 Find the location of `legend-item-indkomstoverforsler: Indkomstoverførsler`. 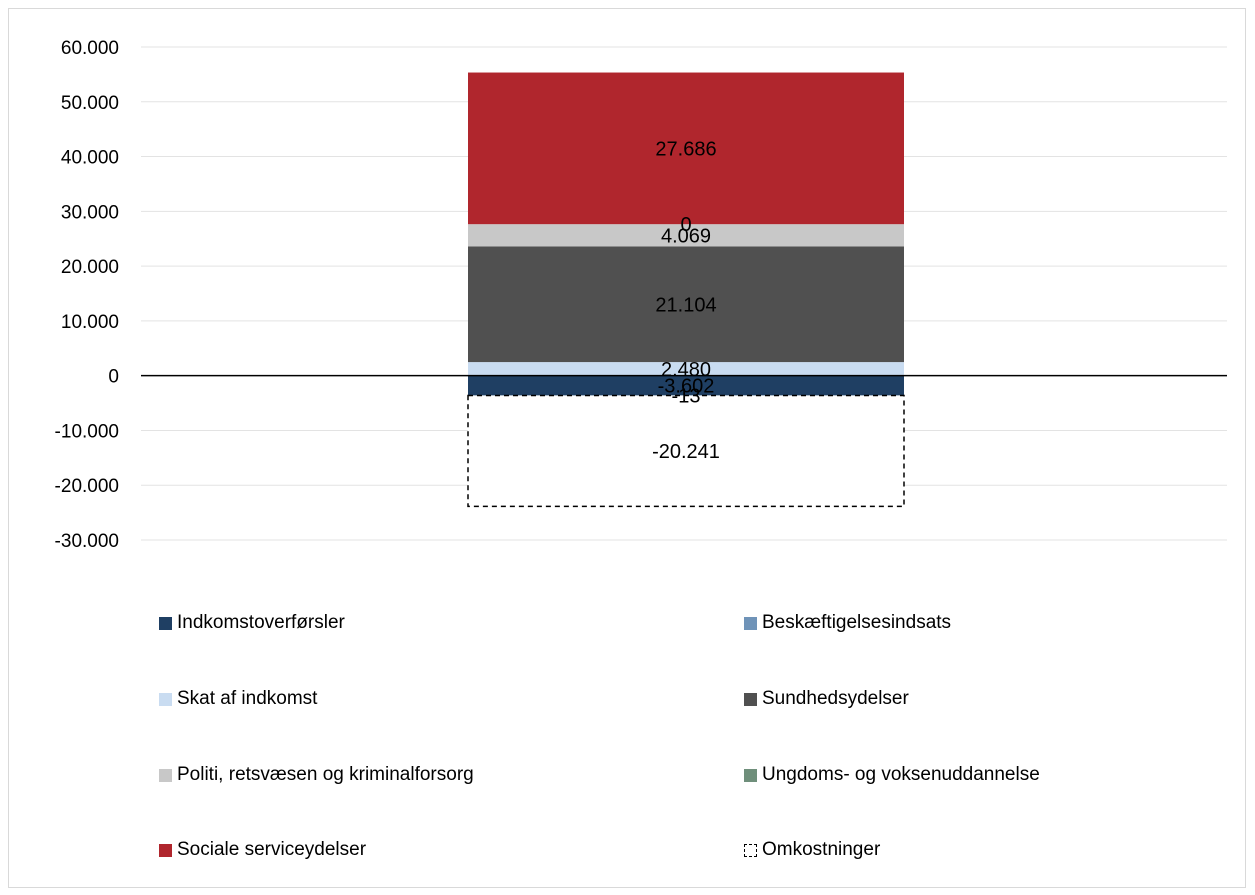

legend-item-indkomstoverforsler: Indkomstoverførsler is located at coordinates (252, 623).